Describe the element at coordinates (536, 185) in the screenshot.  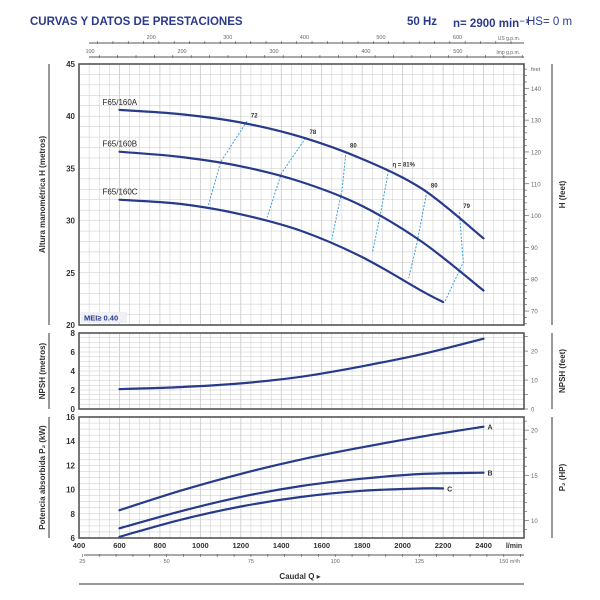
I see `y-right-tick-label: 110` at that location.